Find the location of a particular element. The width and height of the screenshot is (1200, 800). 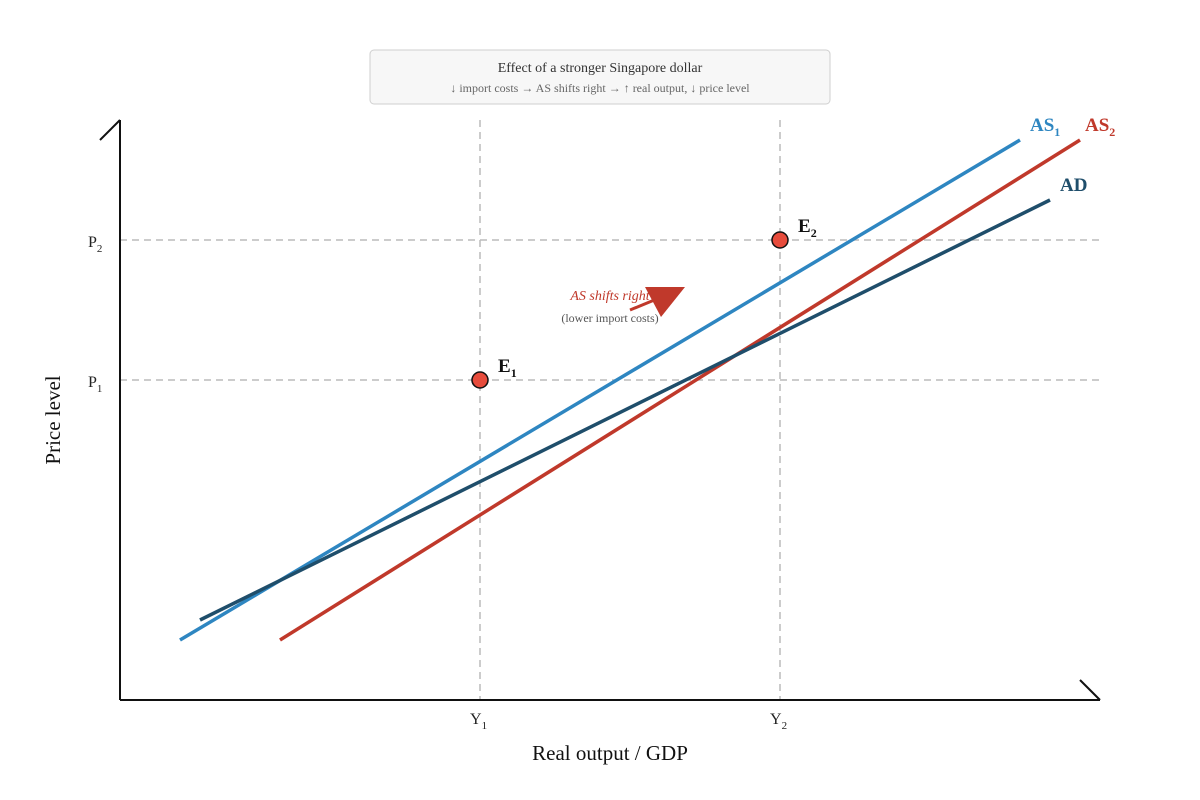

x-axis-label: Real output / GDP is located at coordinates (610, 753).